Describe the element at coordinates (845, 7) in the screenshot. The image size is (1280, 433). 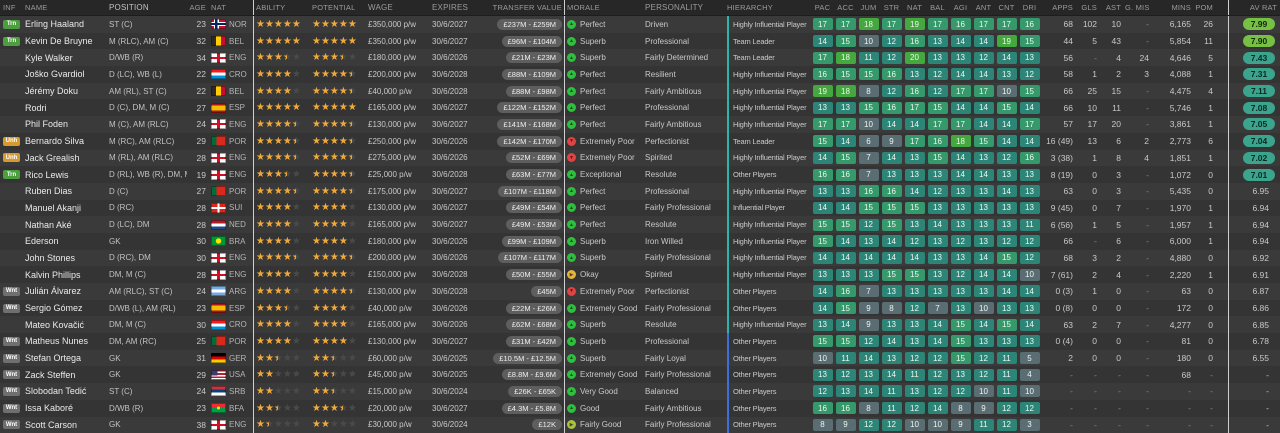
I see `col-header-acc: ACC` at that location.